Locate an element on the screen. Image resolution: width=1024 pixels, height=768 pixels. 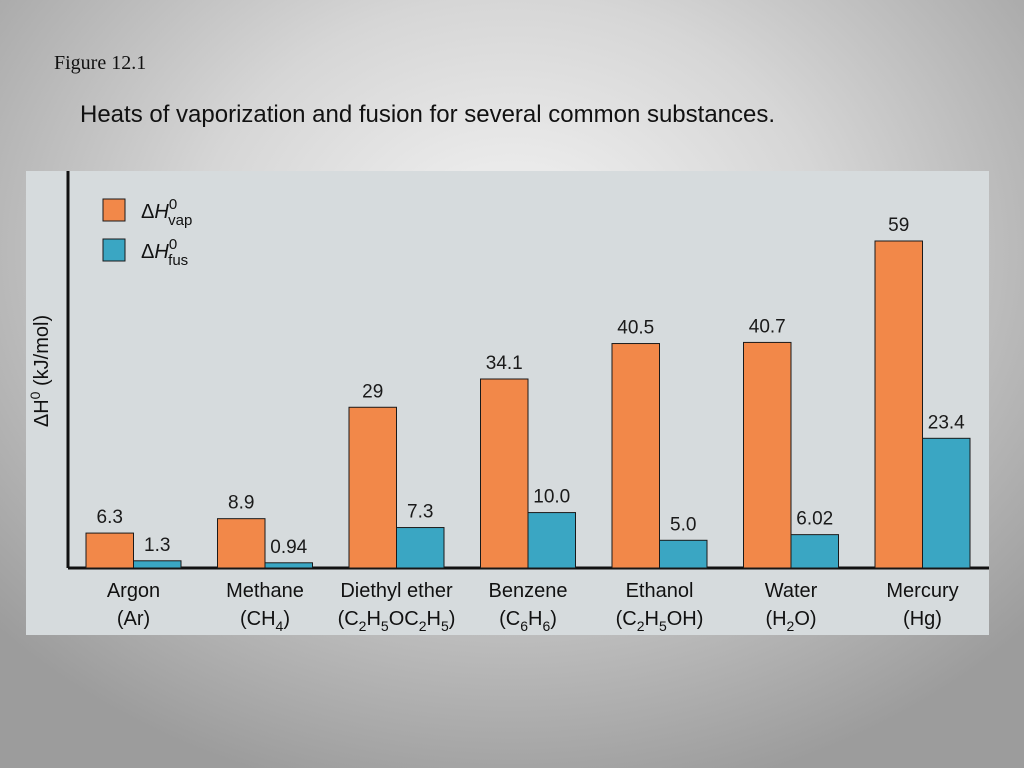
category-formula-1: (CH4) is located at coordinates (265, 621).